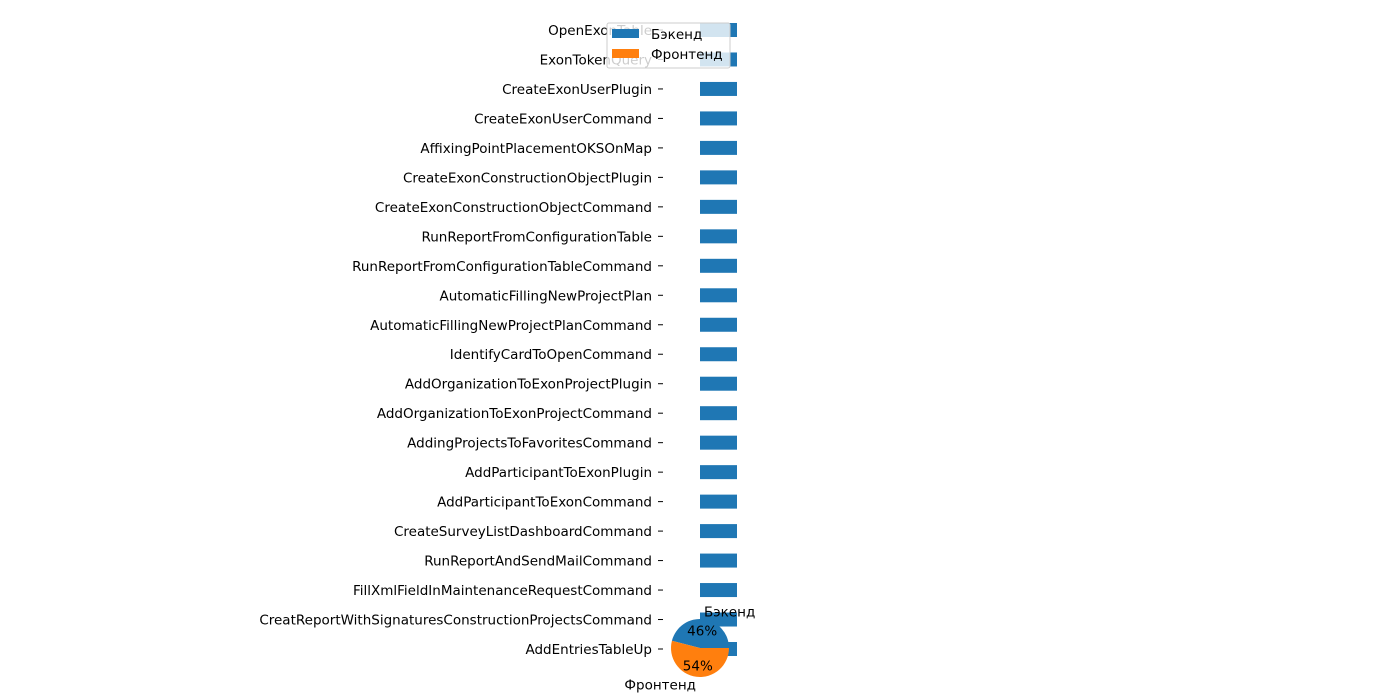 The width and height of the screenshot is (1400, 700). I want to click on legend-swatch-backend, so click(625, 33).